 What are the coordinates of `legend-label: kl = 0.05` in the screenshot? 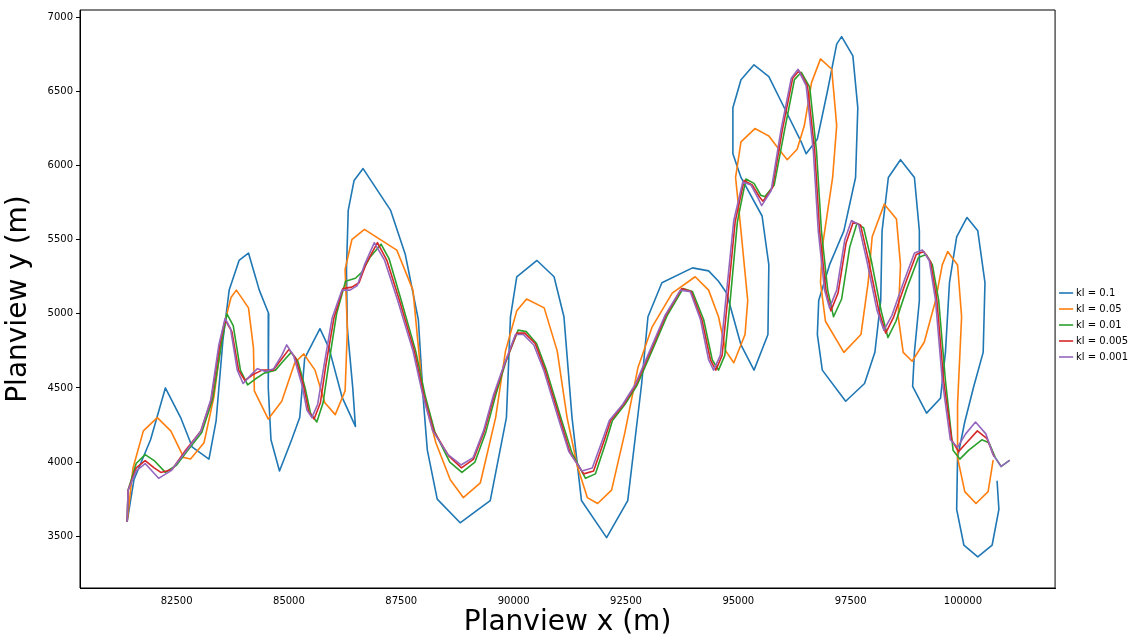 It's located at (1099, 308).